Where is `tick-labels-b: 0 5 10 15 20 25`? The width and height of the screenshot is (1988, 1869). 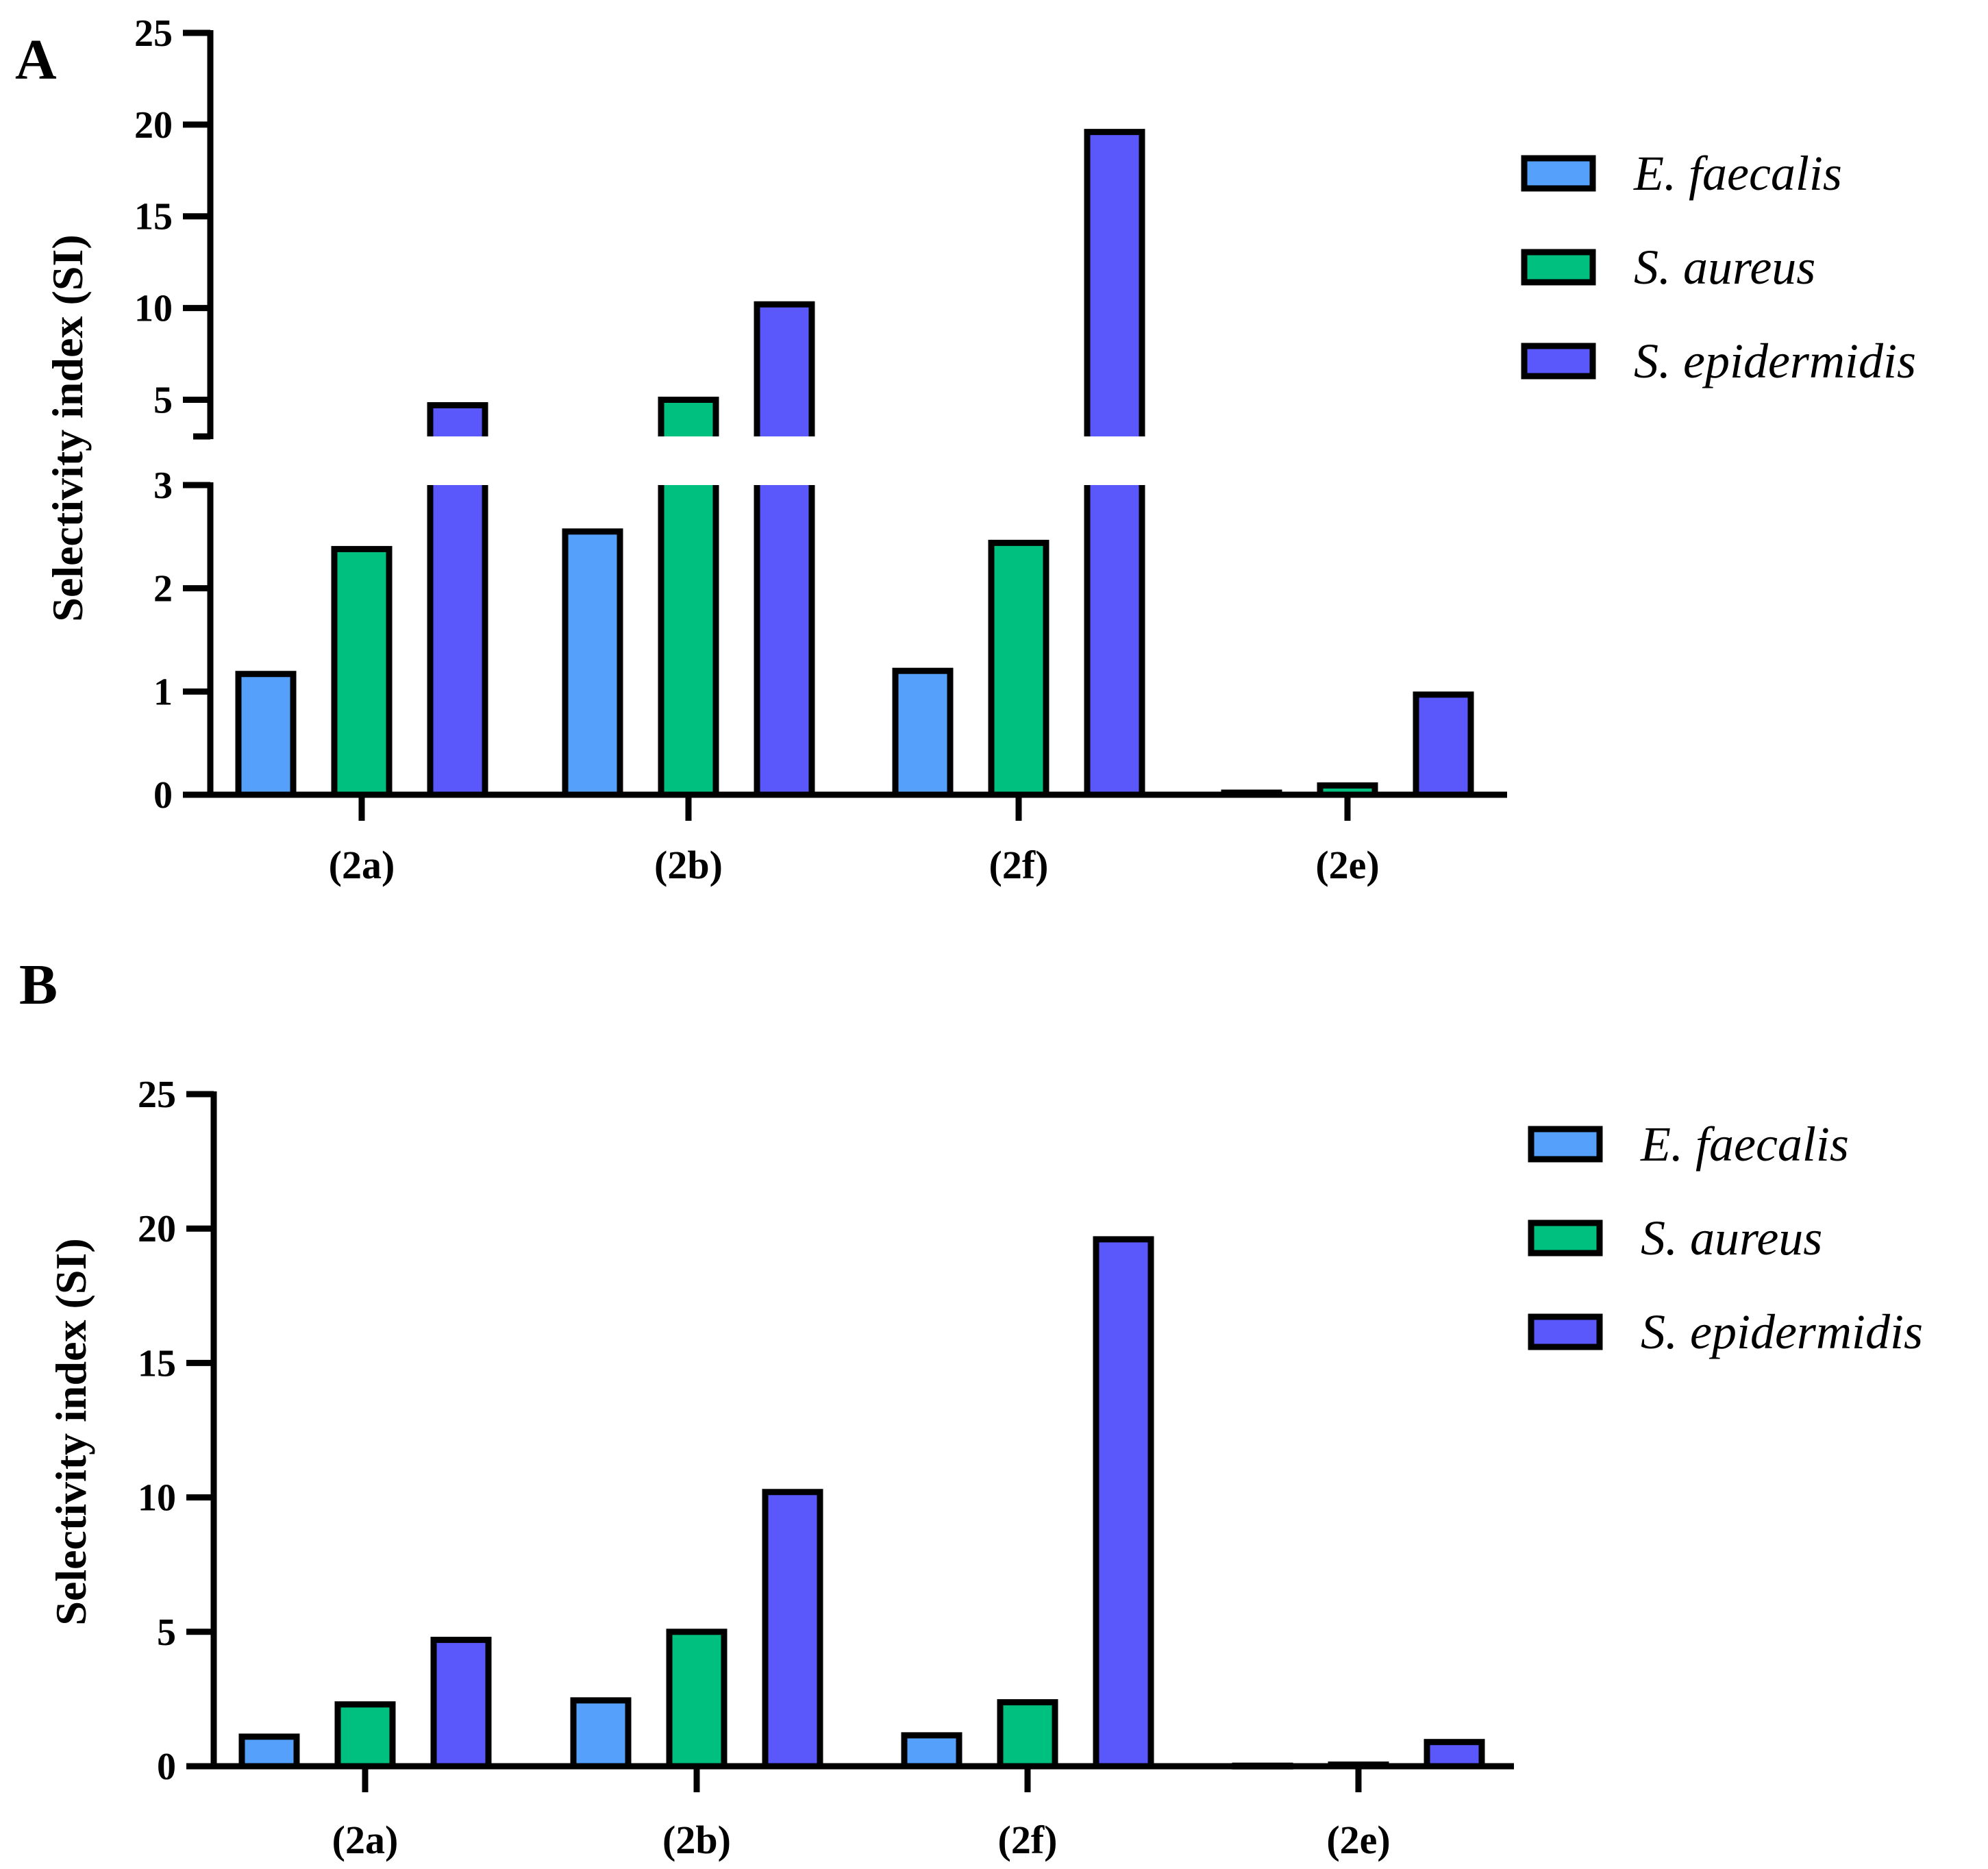
tick-labels-b: 0 5 10 15 20 25 is located at coordinates (157, 1431).